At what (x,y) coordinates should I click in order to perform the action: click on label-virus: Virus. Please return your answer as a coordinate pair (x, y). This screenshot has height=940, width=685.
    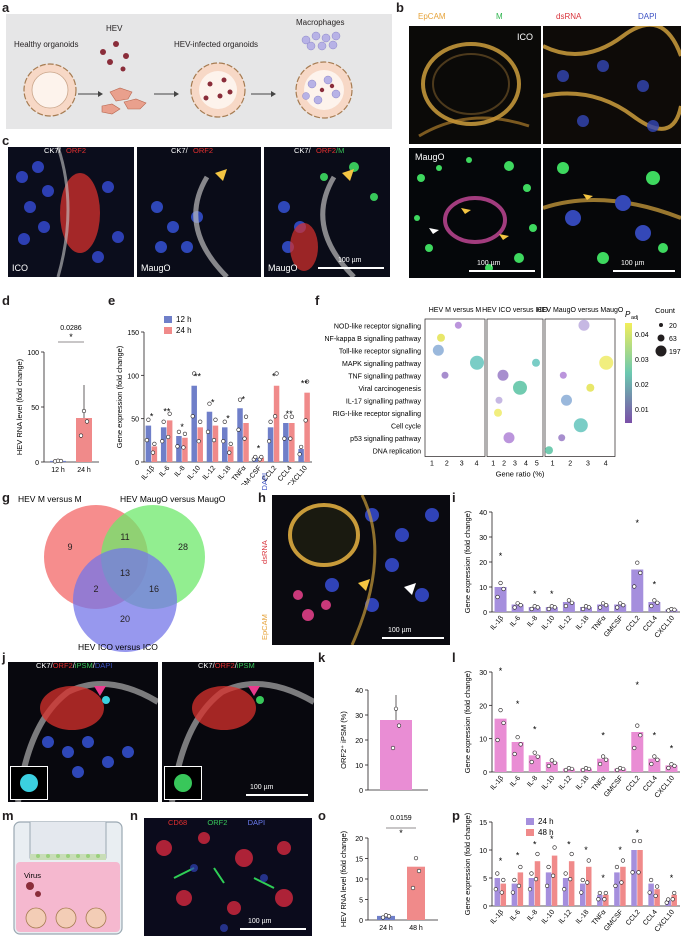
    Looking at the image, I should click on (32, 875).